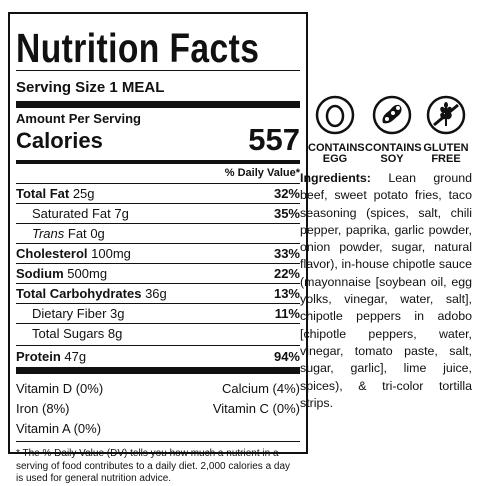  I want to click on nutrient-name: Cholesterol, so click(52, 253).